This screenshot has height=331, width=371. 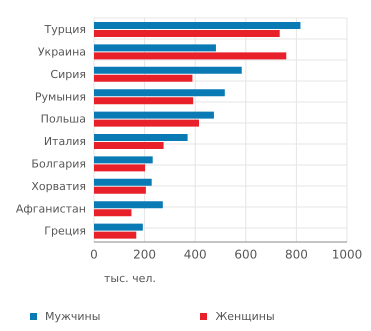 What do you see at coordinates (58, 164) in the screenshot?
I see `y-tick-label: Болгария` at bounding box center [58, 164].